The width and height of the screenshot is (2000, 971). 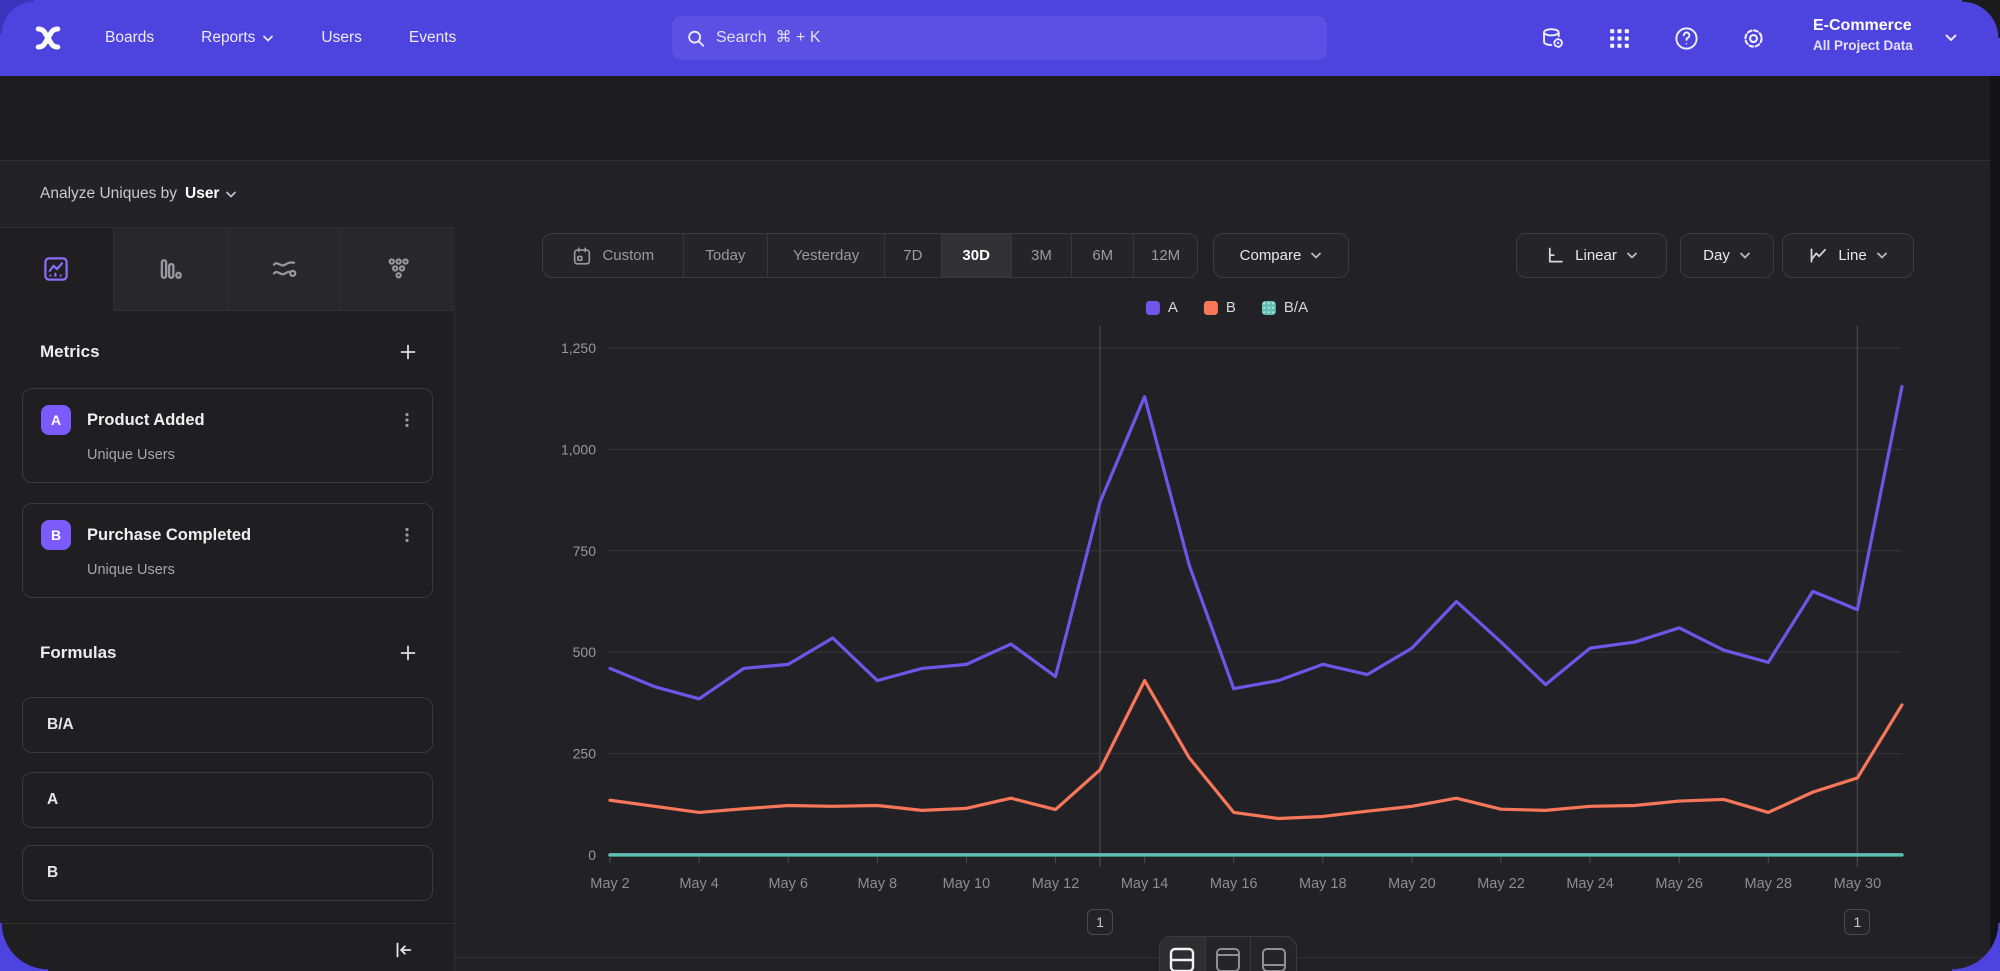 What do you see at coordinates (57, 269) in the screenshot?
I see `tab-insights` at bounding box center [57, 269].